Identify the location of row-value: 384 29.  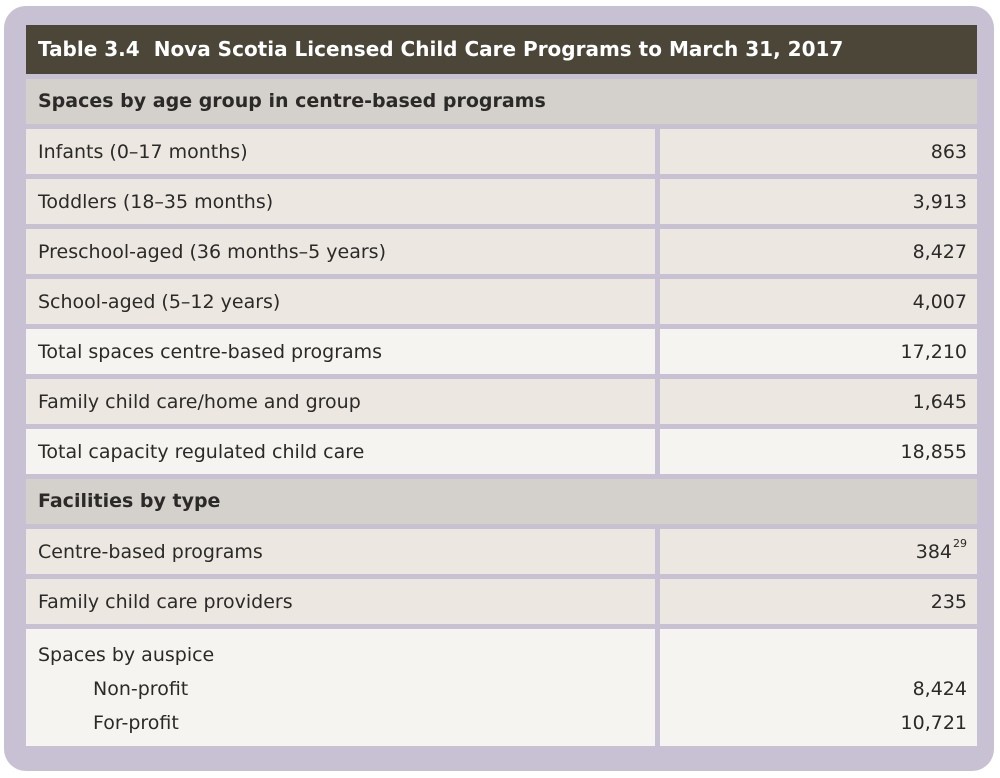
(818, 551).